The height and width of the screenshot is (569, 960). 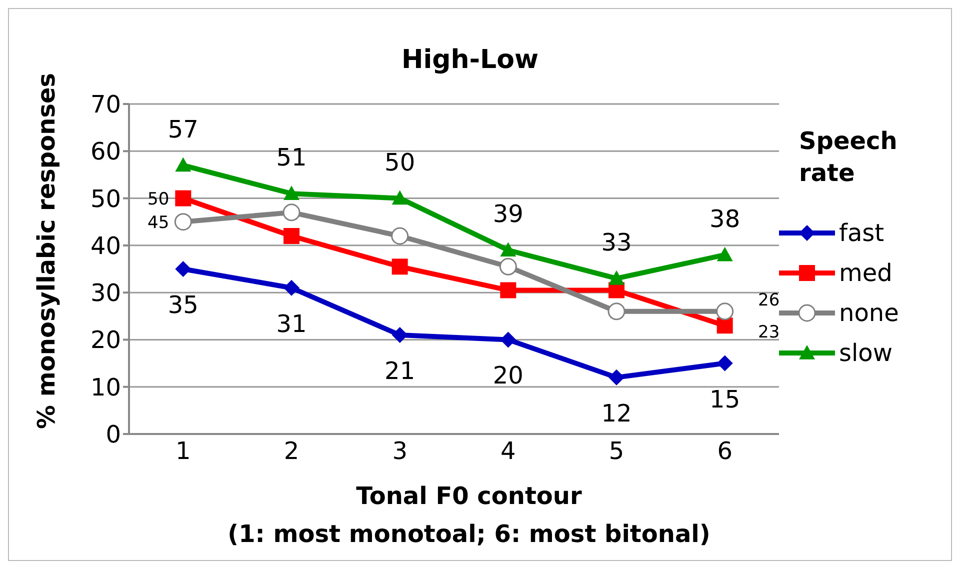 What do you see at coordinates (105, 293) in the screenshot?
I see `y-tick-label: 30` at bounding box center [105, 293].